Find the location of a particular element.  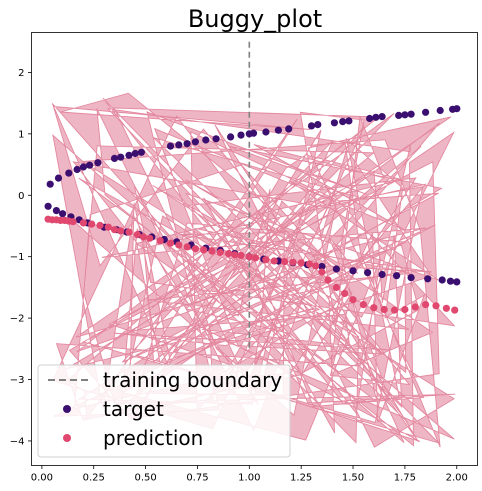

x-tick-label-2: 0.50 is located at coordinates (145, 478).